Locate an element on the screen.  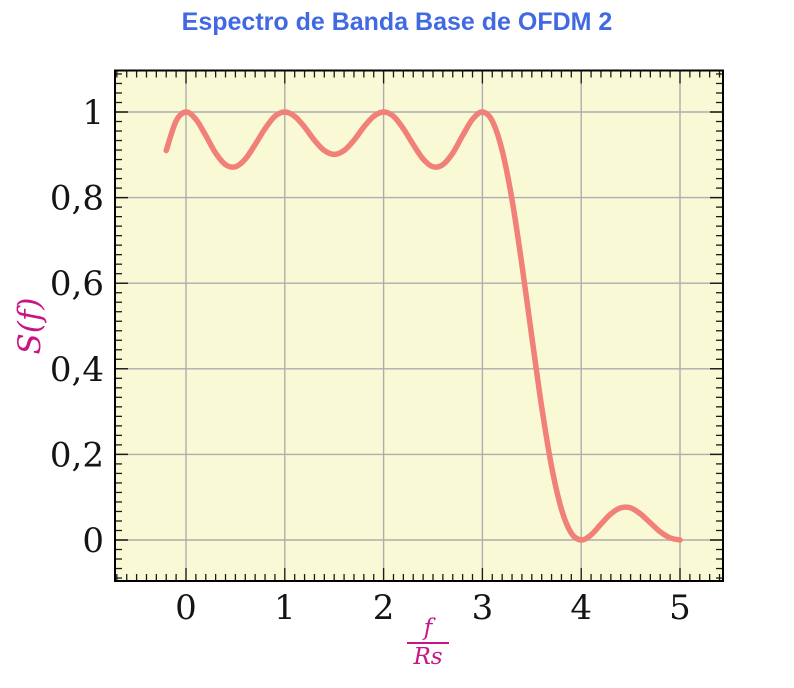
x-axis-label-denominator: Rs is located at coordinates (428, 657).